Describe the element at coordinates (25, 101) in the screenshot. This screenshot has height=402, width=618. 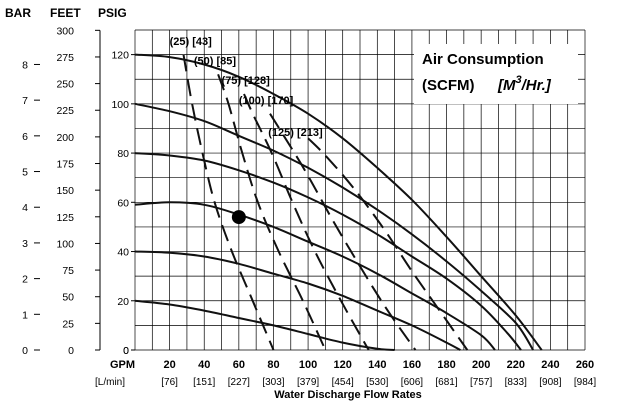
I see `bar-tick-label: 7` at that location.